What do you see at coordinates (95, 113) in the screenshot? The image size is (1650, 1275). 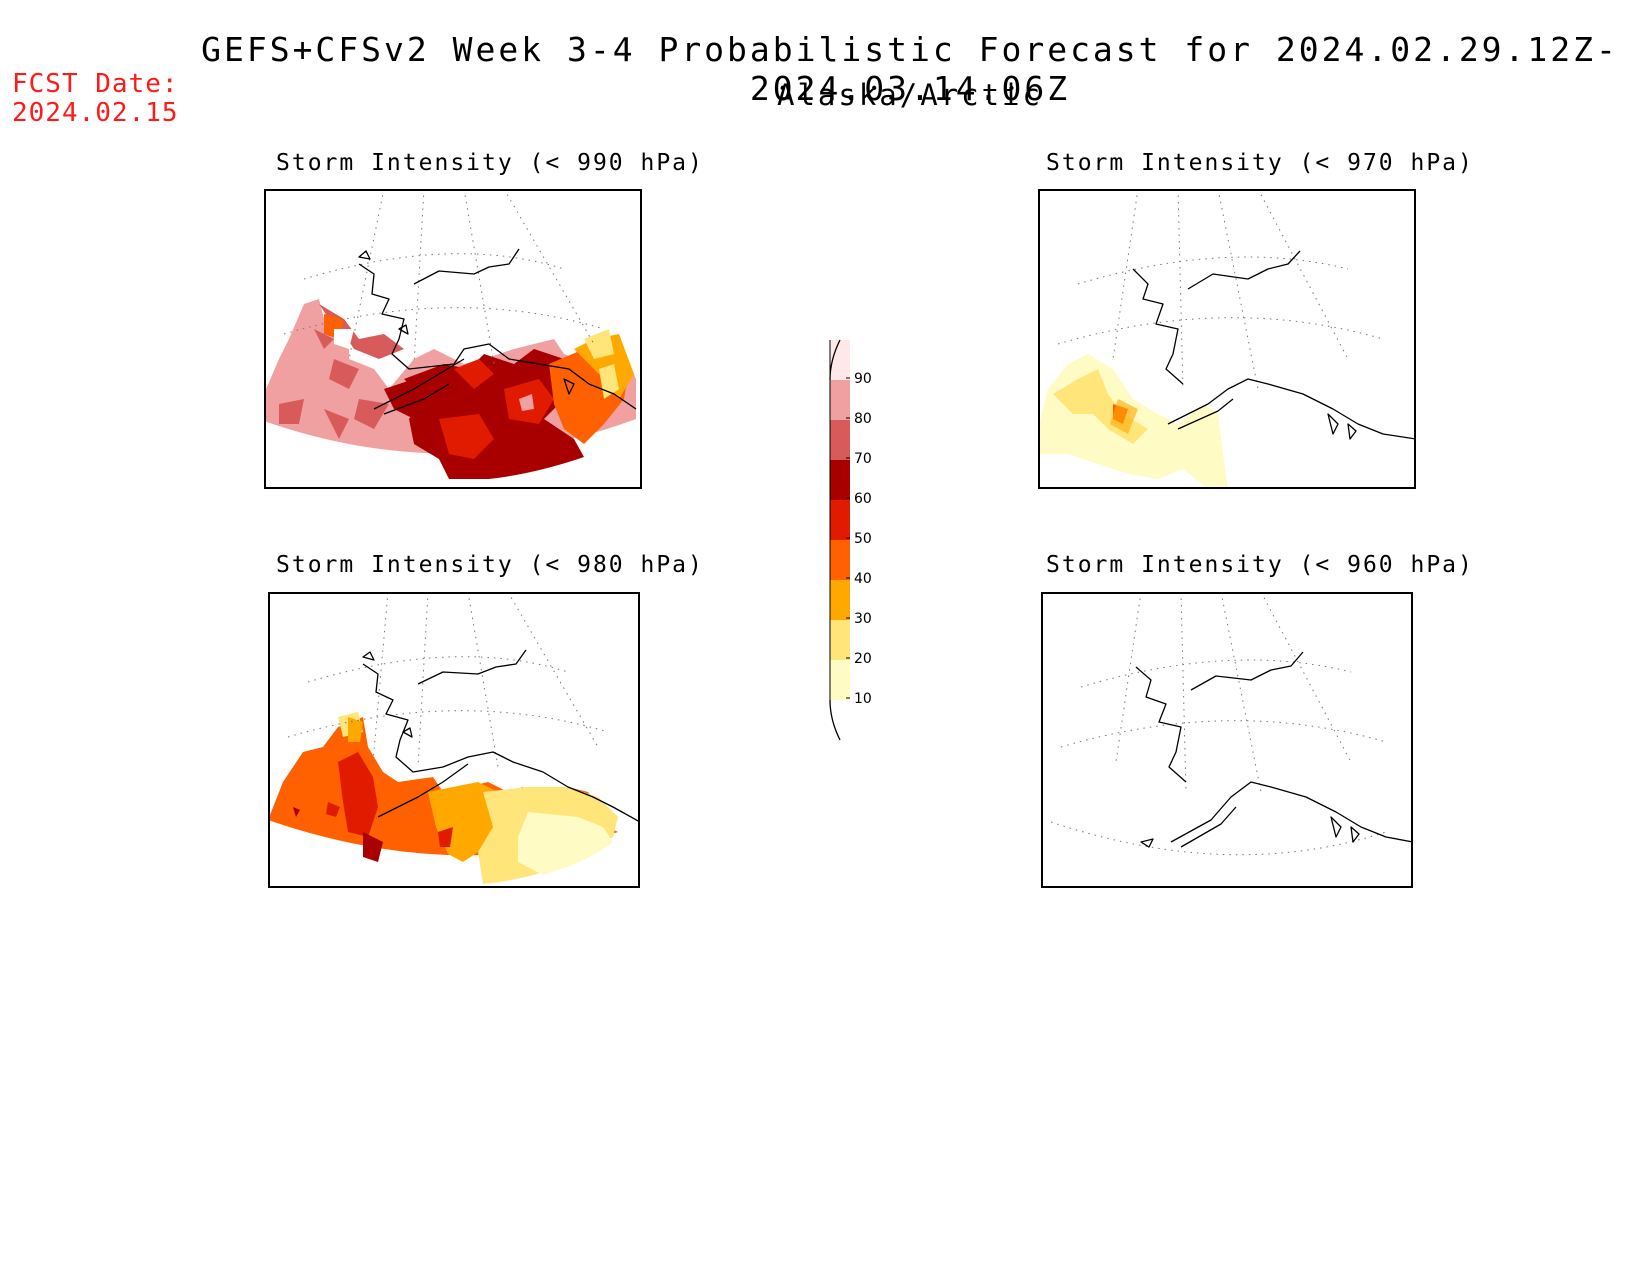 I see `forecast-date-value: 2024.02.15` at bounding box center [95, 113].